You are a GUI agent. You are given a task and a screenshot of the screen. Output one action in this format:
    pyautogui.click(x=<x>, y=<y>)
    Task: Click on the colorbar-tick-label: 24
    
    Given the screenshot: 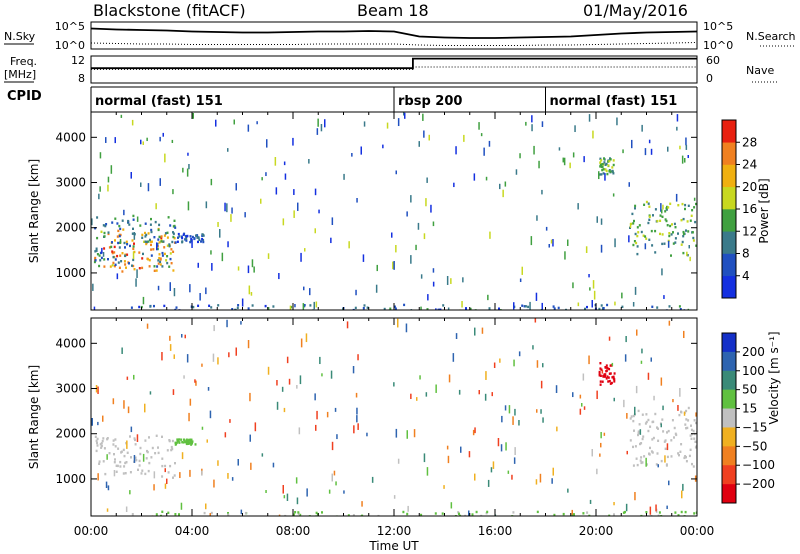 What is the action you would take?
    pyautogui.click(x=749, y=165)
    